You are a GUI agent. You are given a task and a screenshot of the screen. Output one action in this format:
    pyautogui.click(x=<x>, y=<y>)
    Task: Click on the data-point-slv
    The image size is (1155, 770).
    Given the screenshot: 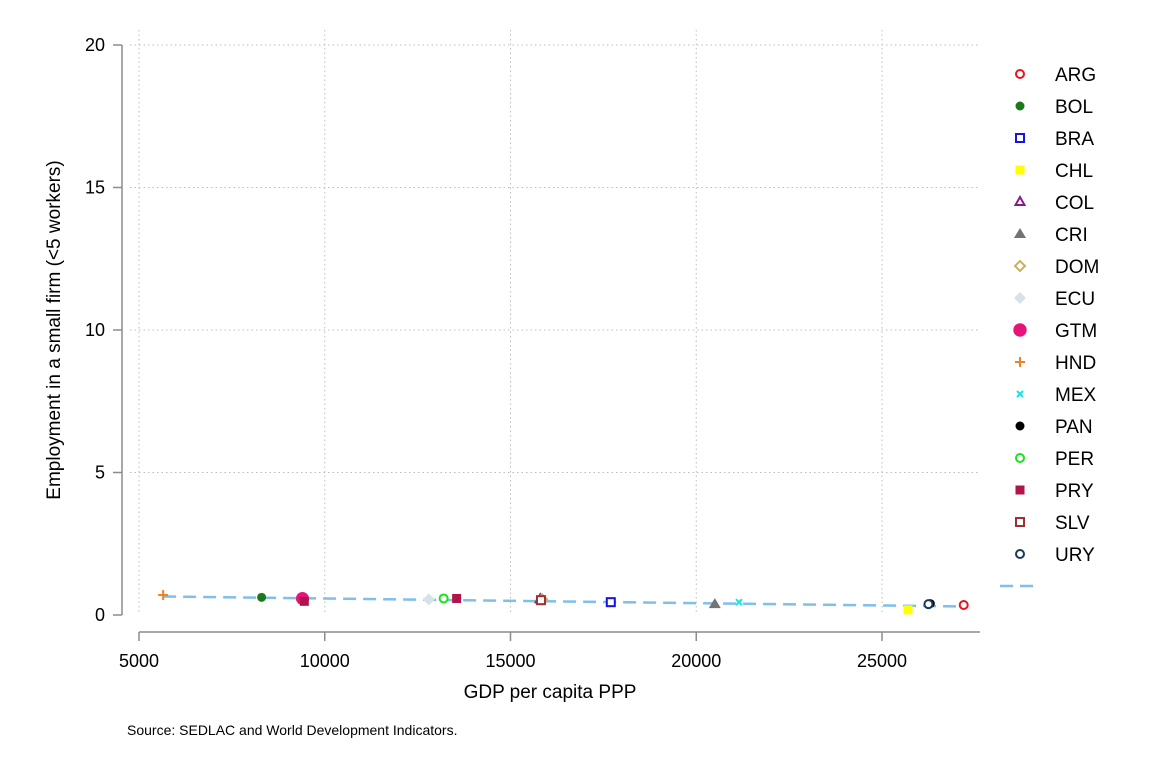 What is the action you would take?
    pyautogui.click(x=540, y=600)
    